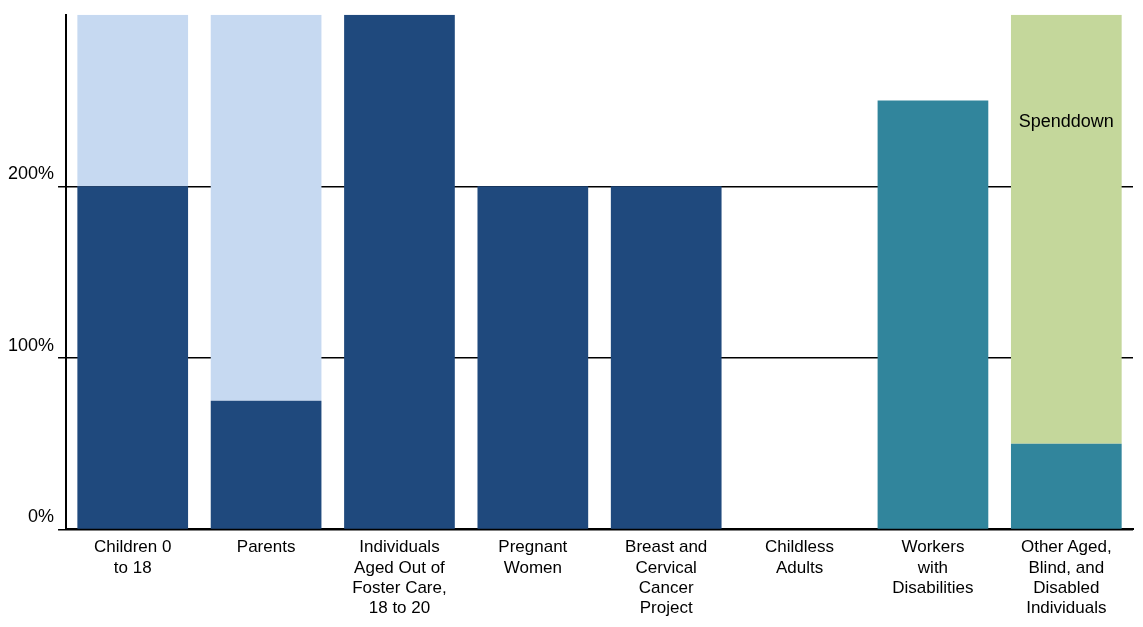  I want to click on x-tick-label: Individuals Aged Out of Foster Care, 18 to 20, so click(399, 577).